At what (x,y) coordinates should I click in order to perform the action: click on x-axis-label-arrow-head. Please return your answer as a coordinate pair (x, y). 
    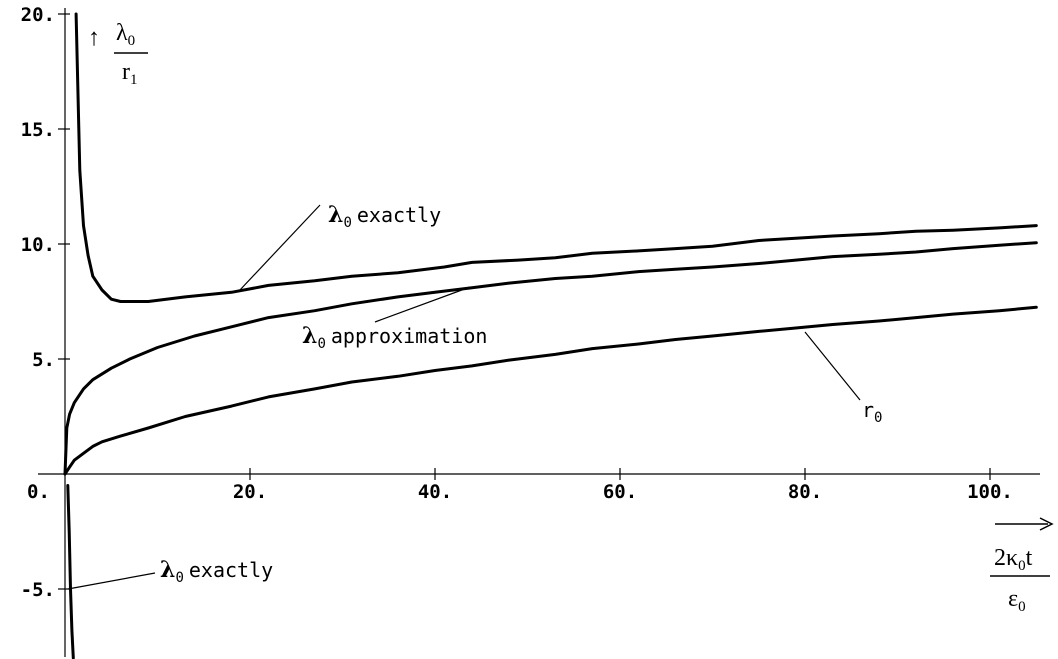
    Looking at the image, I should click on (1046, 524).